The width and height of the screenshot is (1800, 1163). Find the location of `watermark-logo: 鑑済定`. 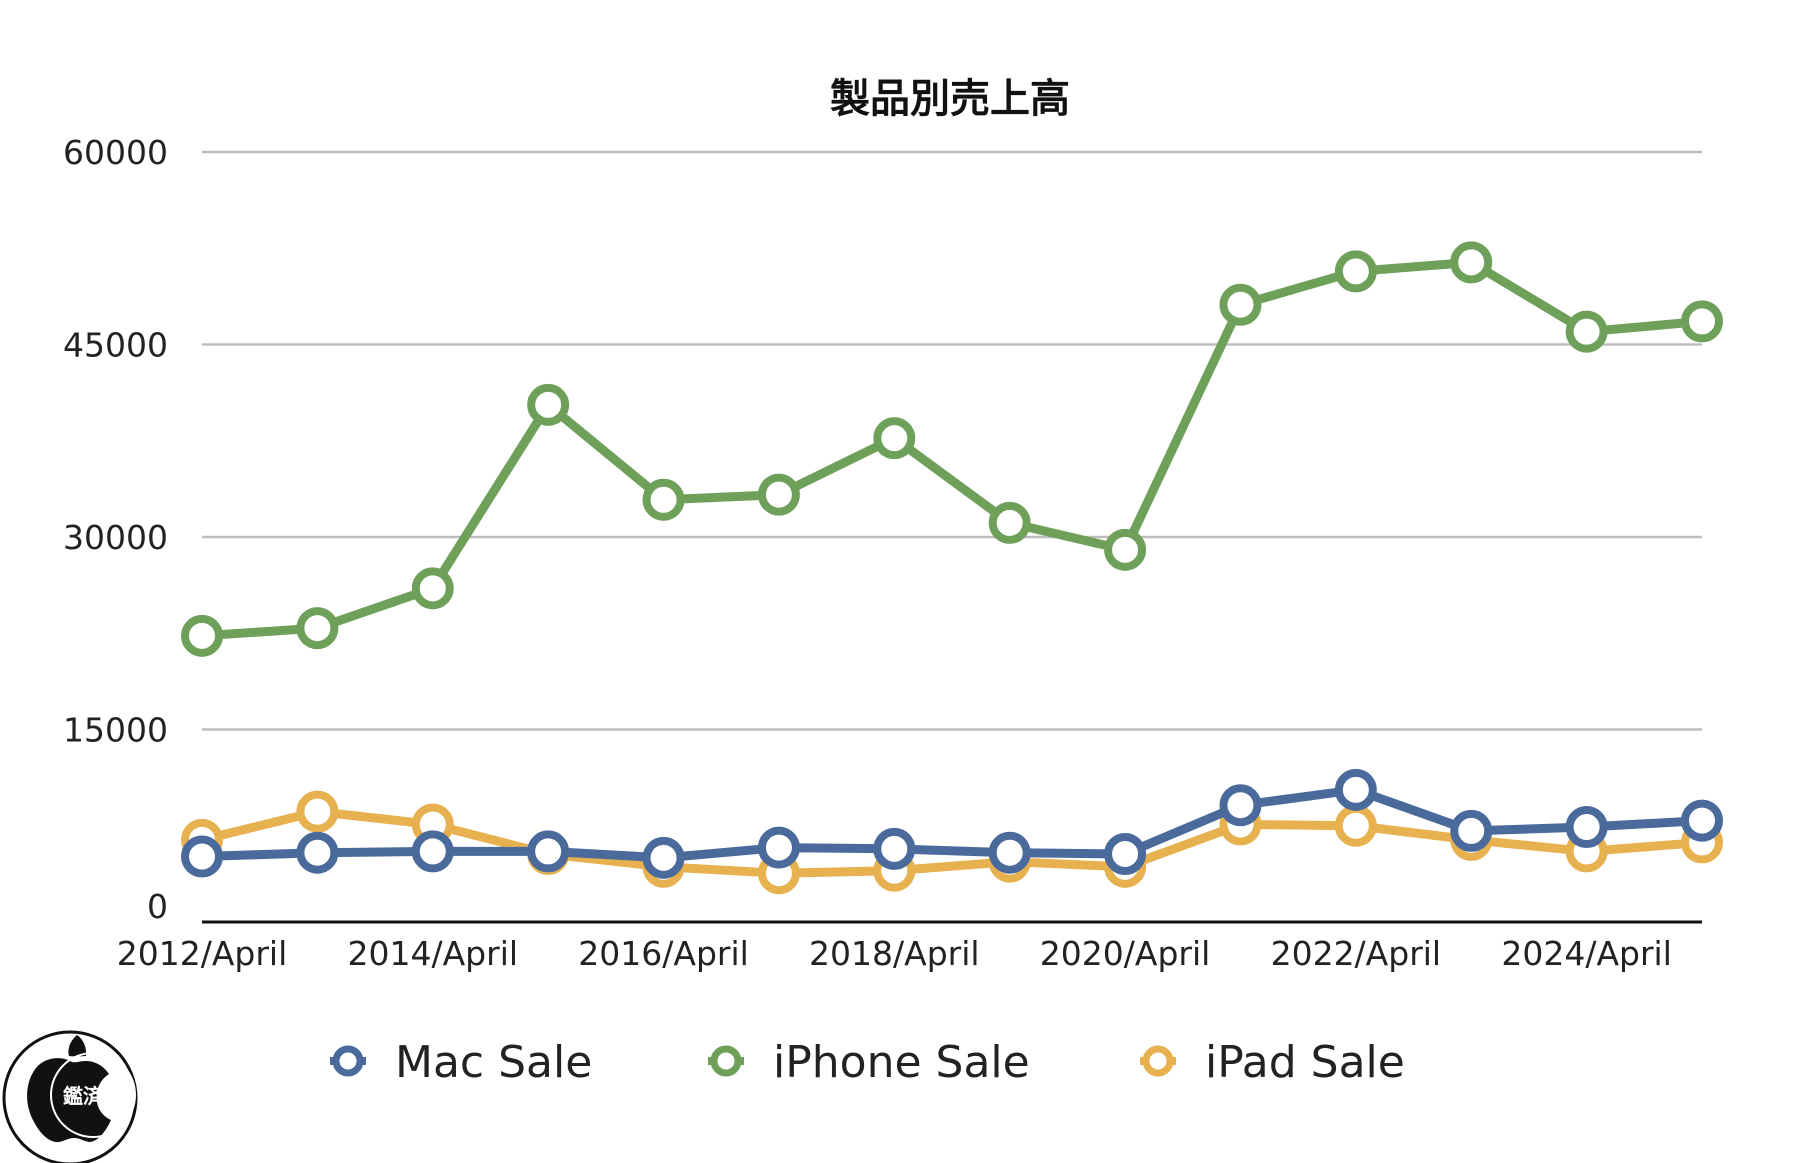

watermark-logo: 鑑済定 is located at coordinates (70, 1096).